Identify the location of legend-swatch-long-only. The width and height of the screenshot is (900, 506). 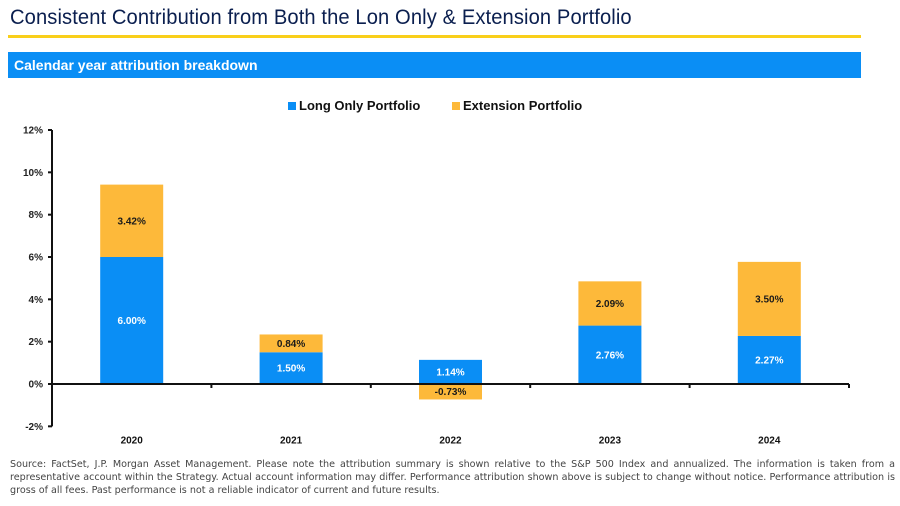
(292, 105).